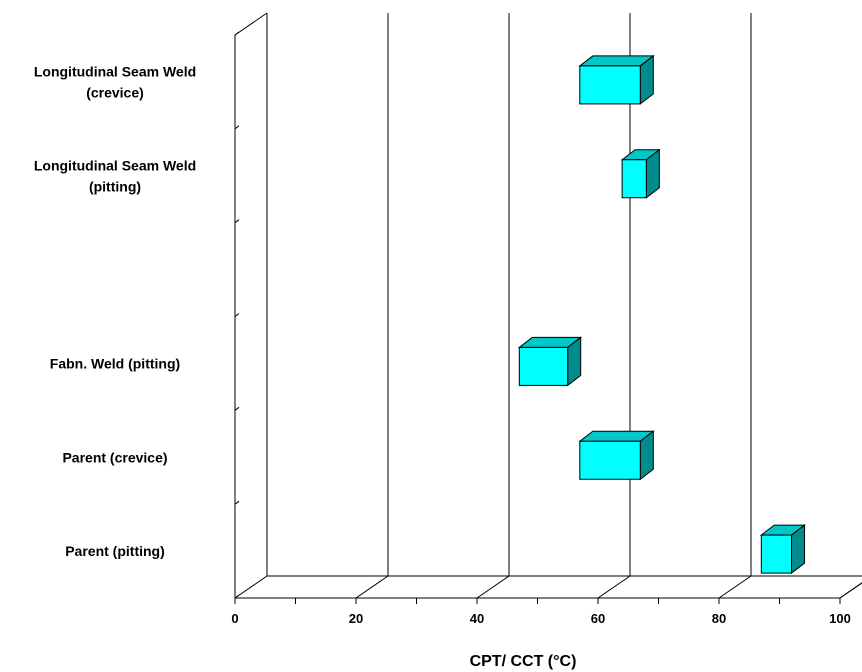 Image resolution: width=862 pixels, height=672 pixels. What do you see at coordinates (477, 618) in the screenshot?
I see `x-tick-label: 40` at bounding box center [477, 618].